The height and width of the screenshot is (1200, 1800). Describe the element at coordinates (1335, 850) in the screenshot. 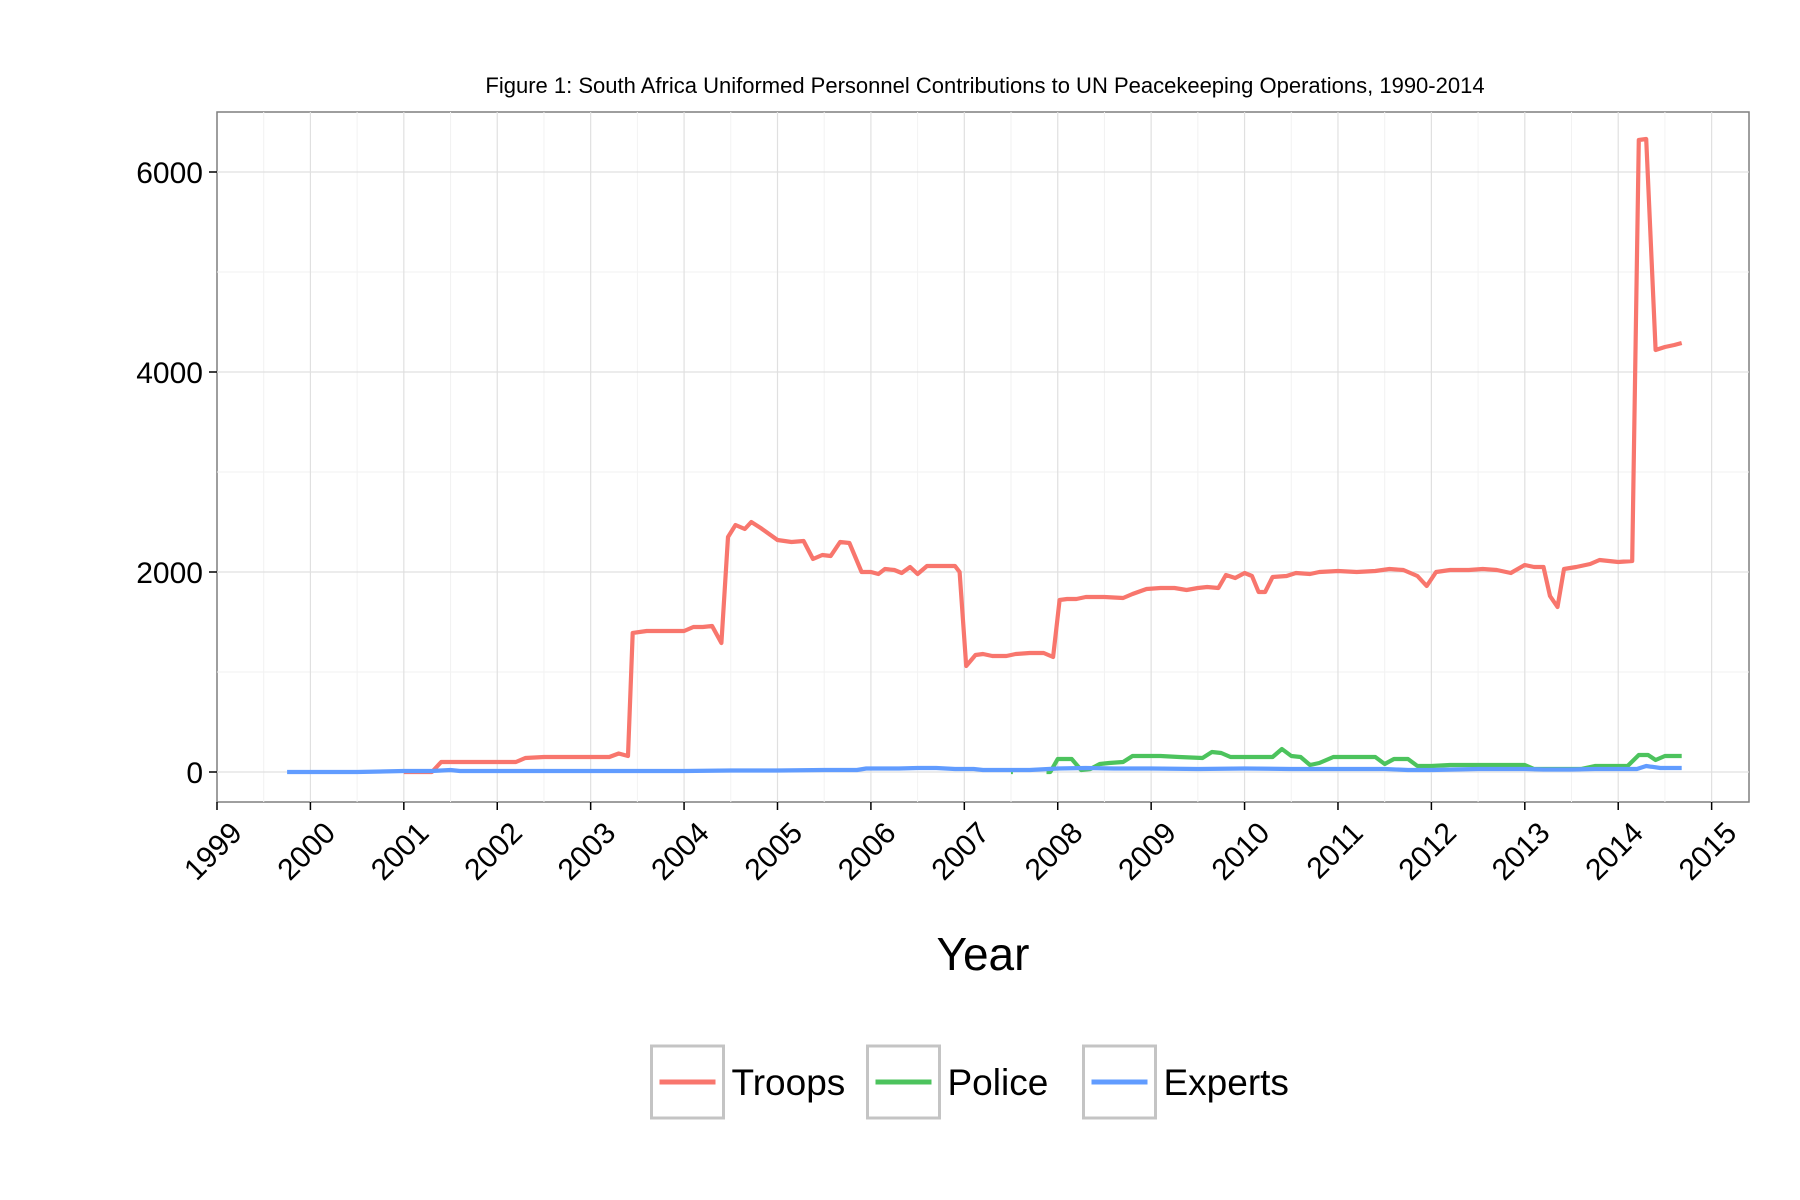

I see `x-tick-label: 2011` at that location.